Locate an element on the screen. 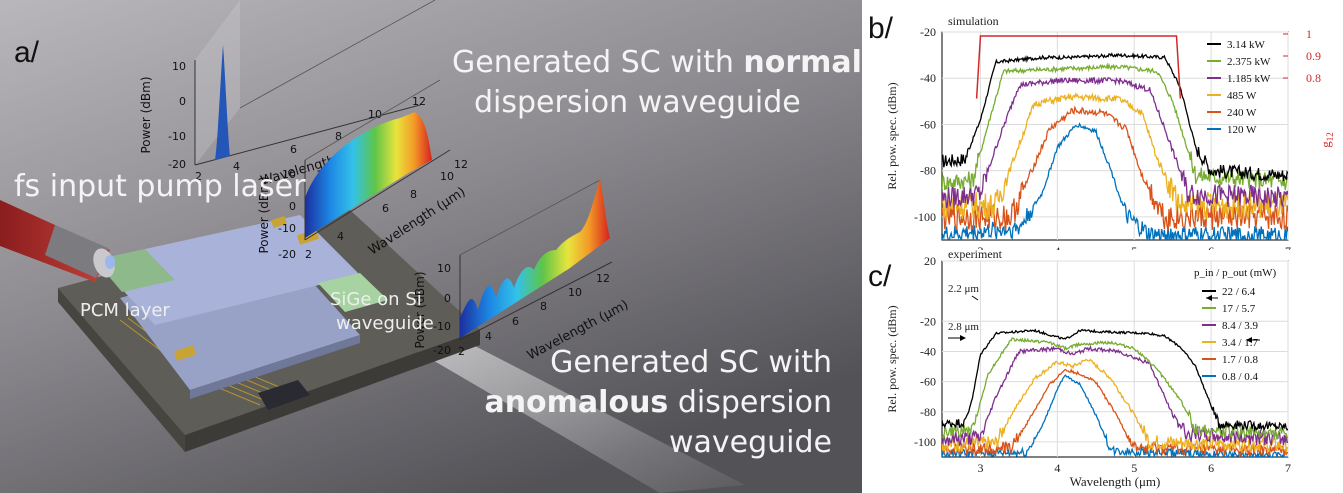  y-tick-label: 20 is located at coordinates (930, 261).